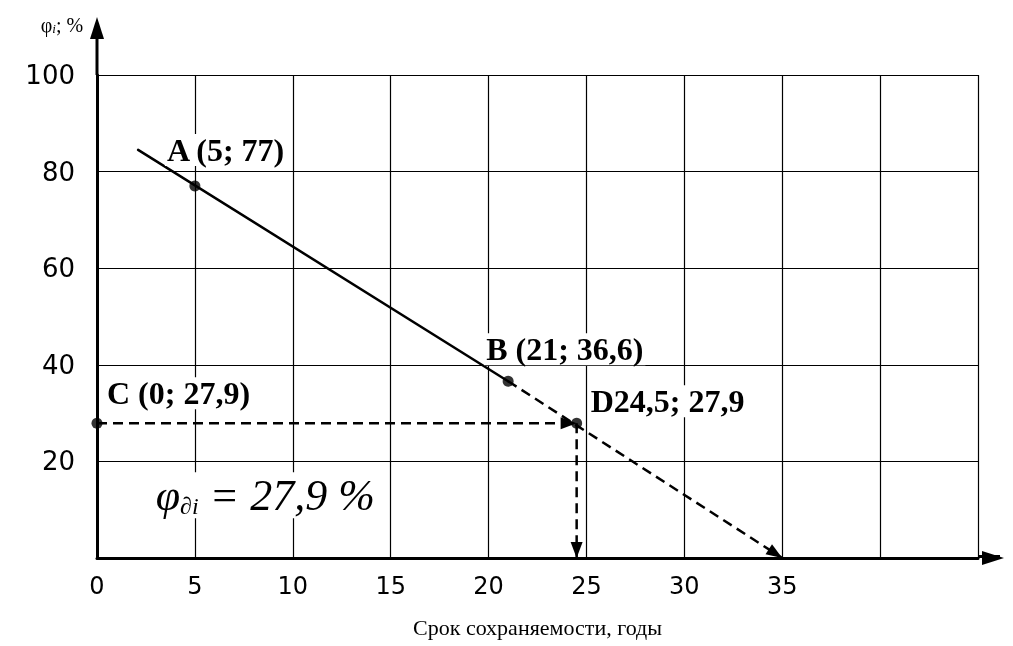 The height and width of the screenshot is (646, 1013). I want to click on annotation: C (0; 27,9), so click(179, 393).